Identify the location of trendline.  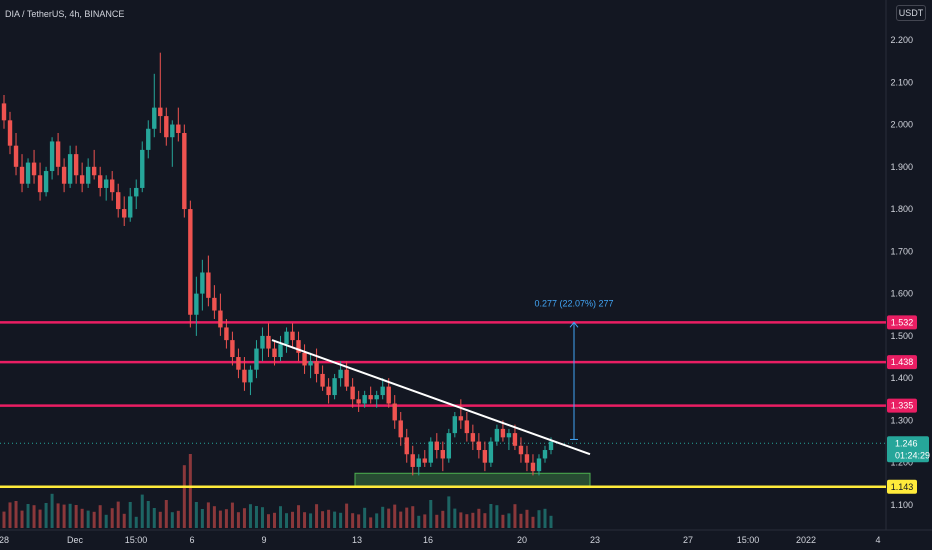
(431, 397).